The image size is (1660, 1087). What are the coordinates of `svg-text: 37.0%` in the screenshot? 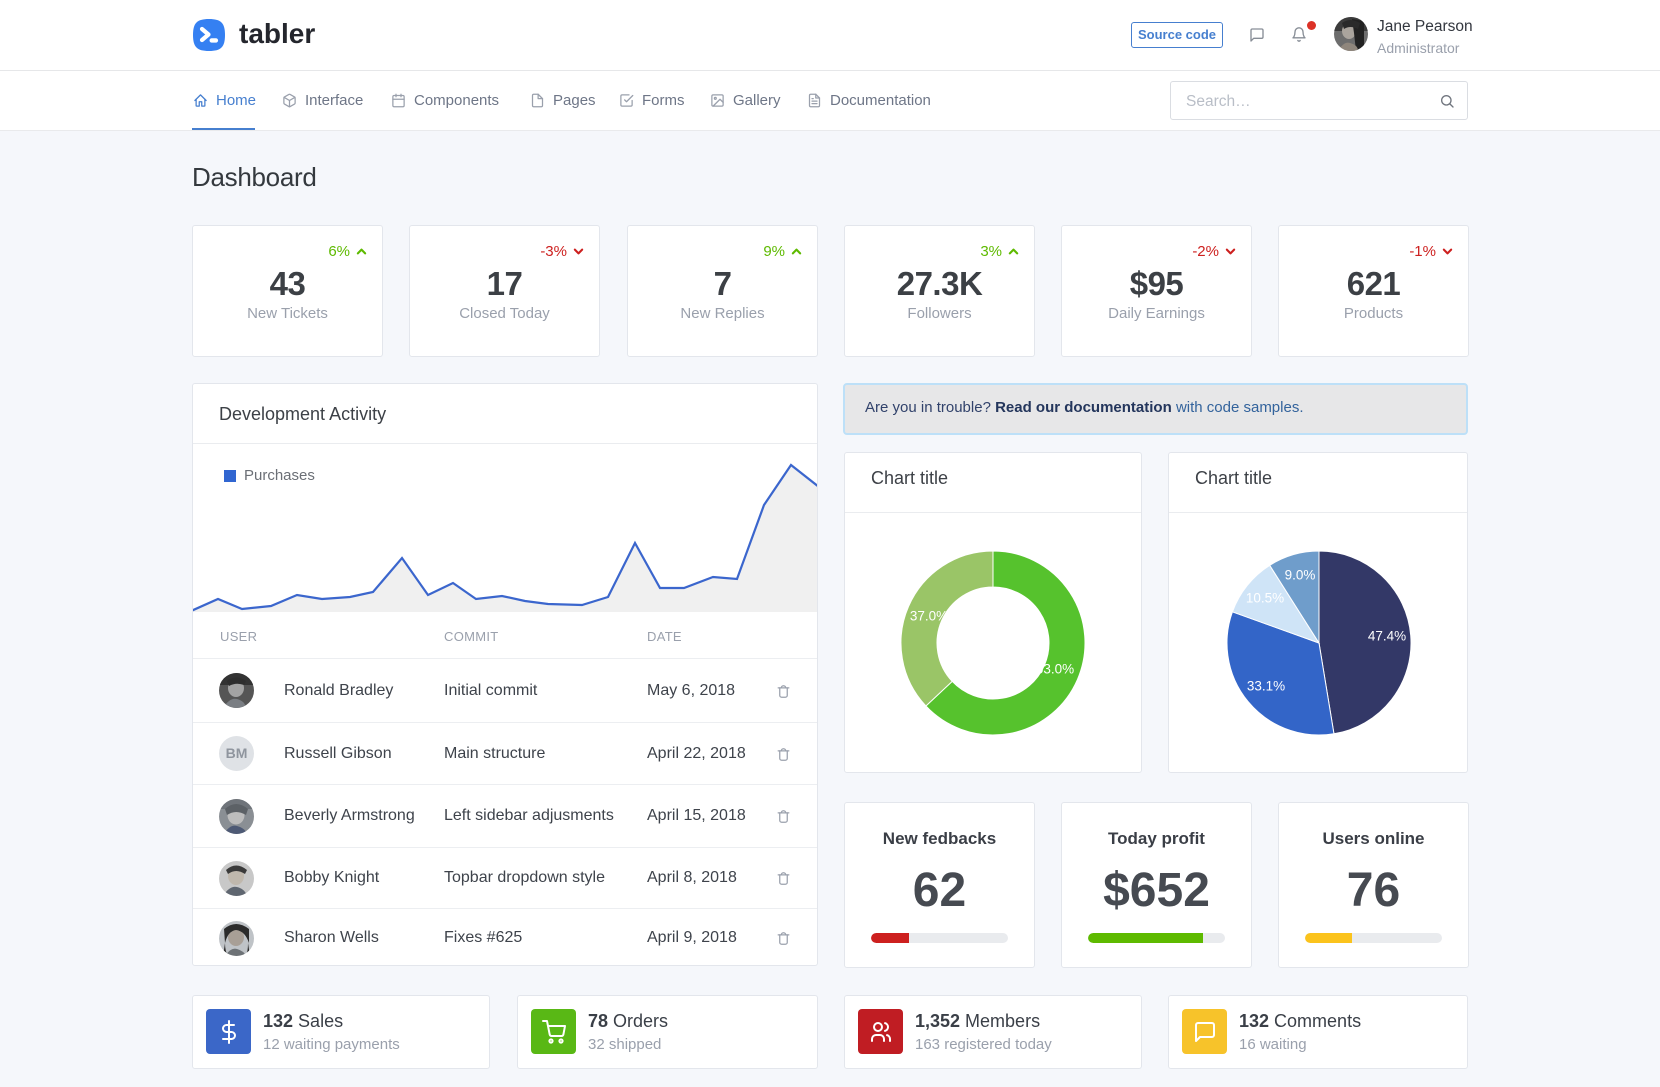 It's located at (929, 616).